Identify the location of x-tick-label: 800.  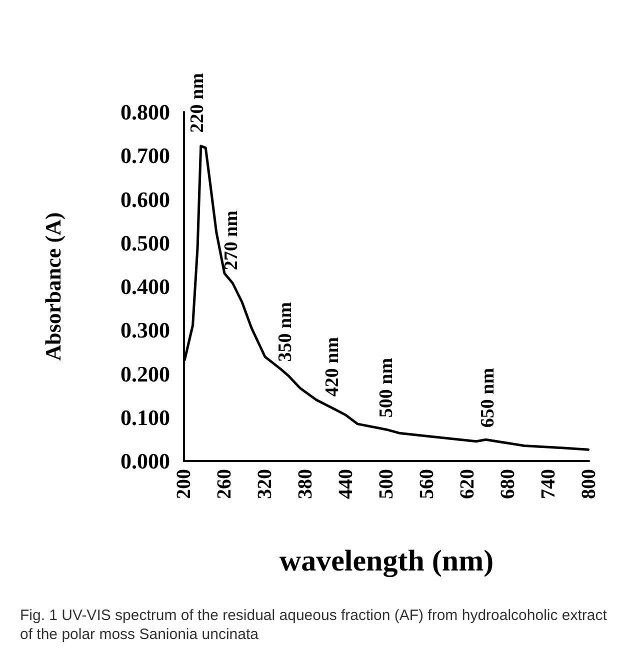
(589, 484).